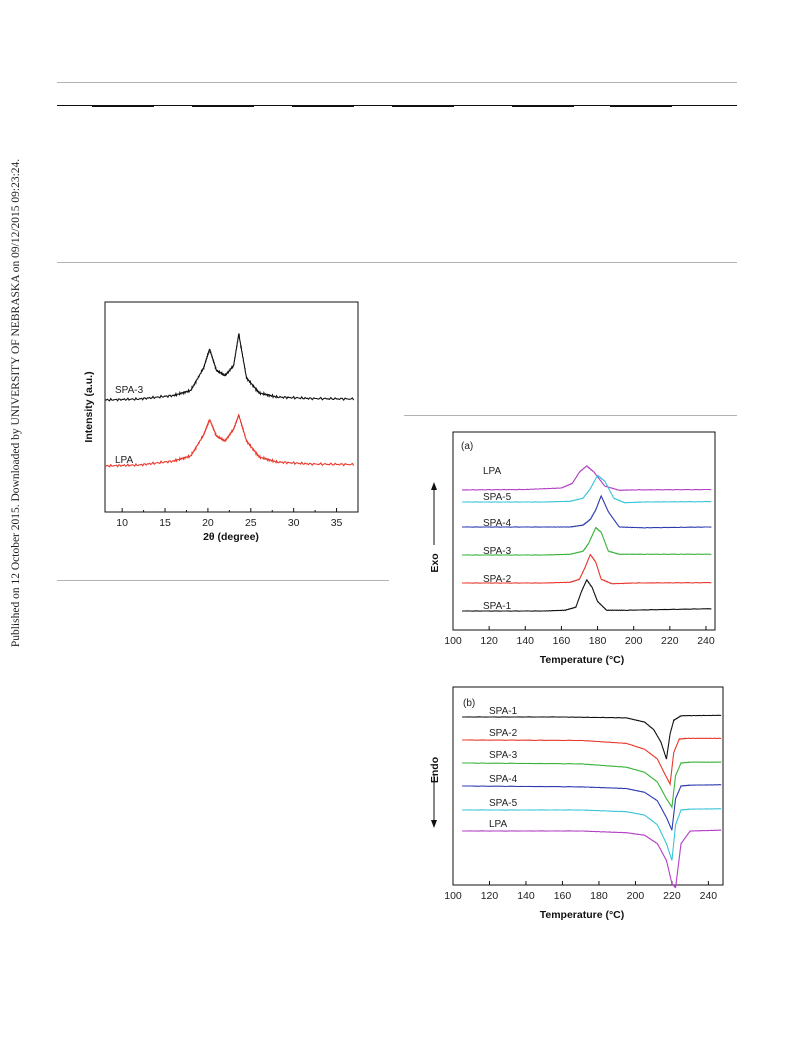 This screenshot has height=1039, width=793. Describe the element at coordinates (497, 579) in the screenshot. I see `dsc-a-series-label: SPA-2` at that location.